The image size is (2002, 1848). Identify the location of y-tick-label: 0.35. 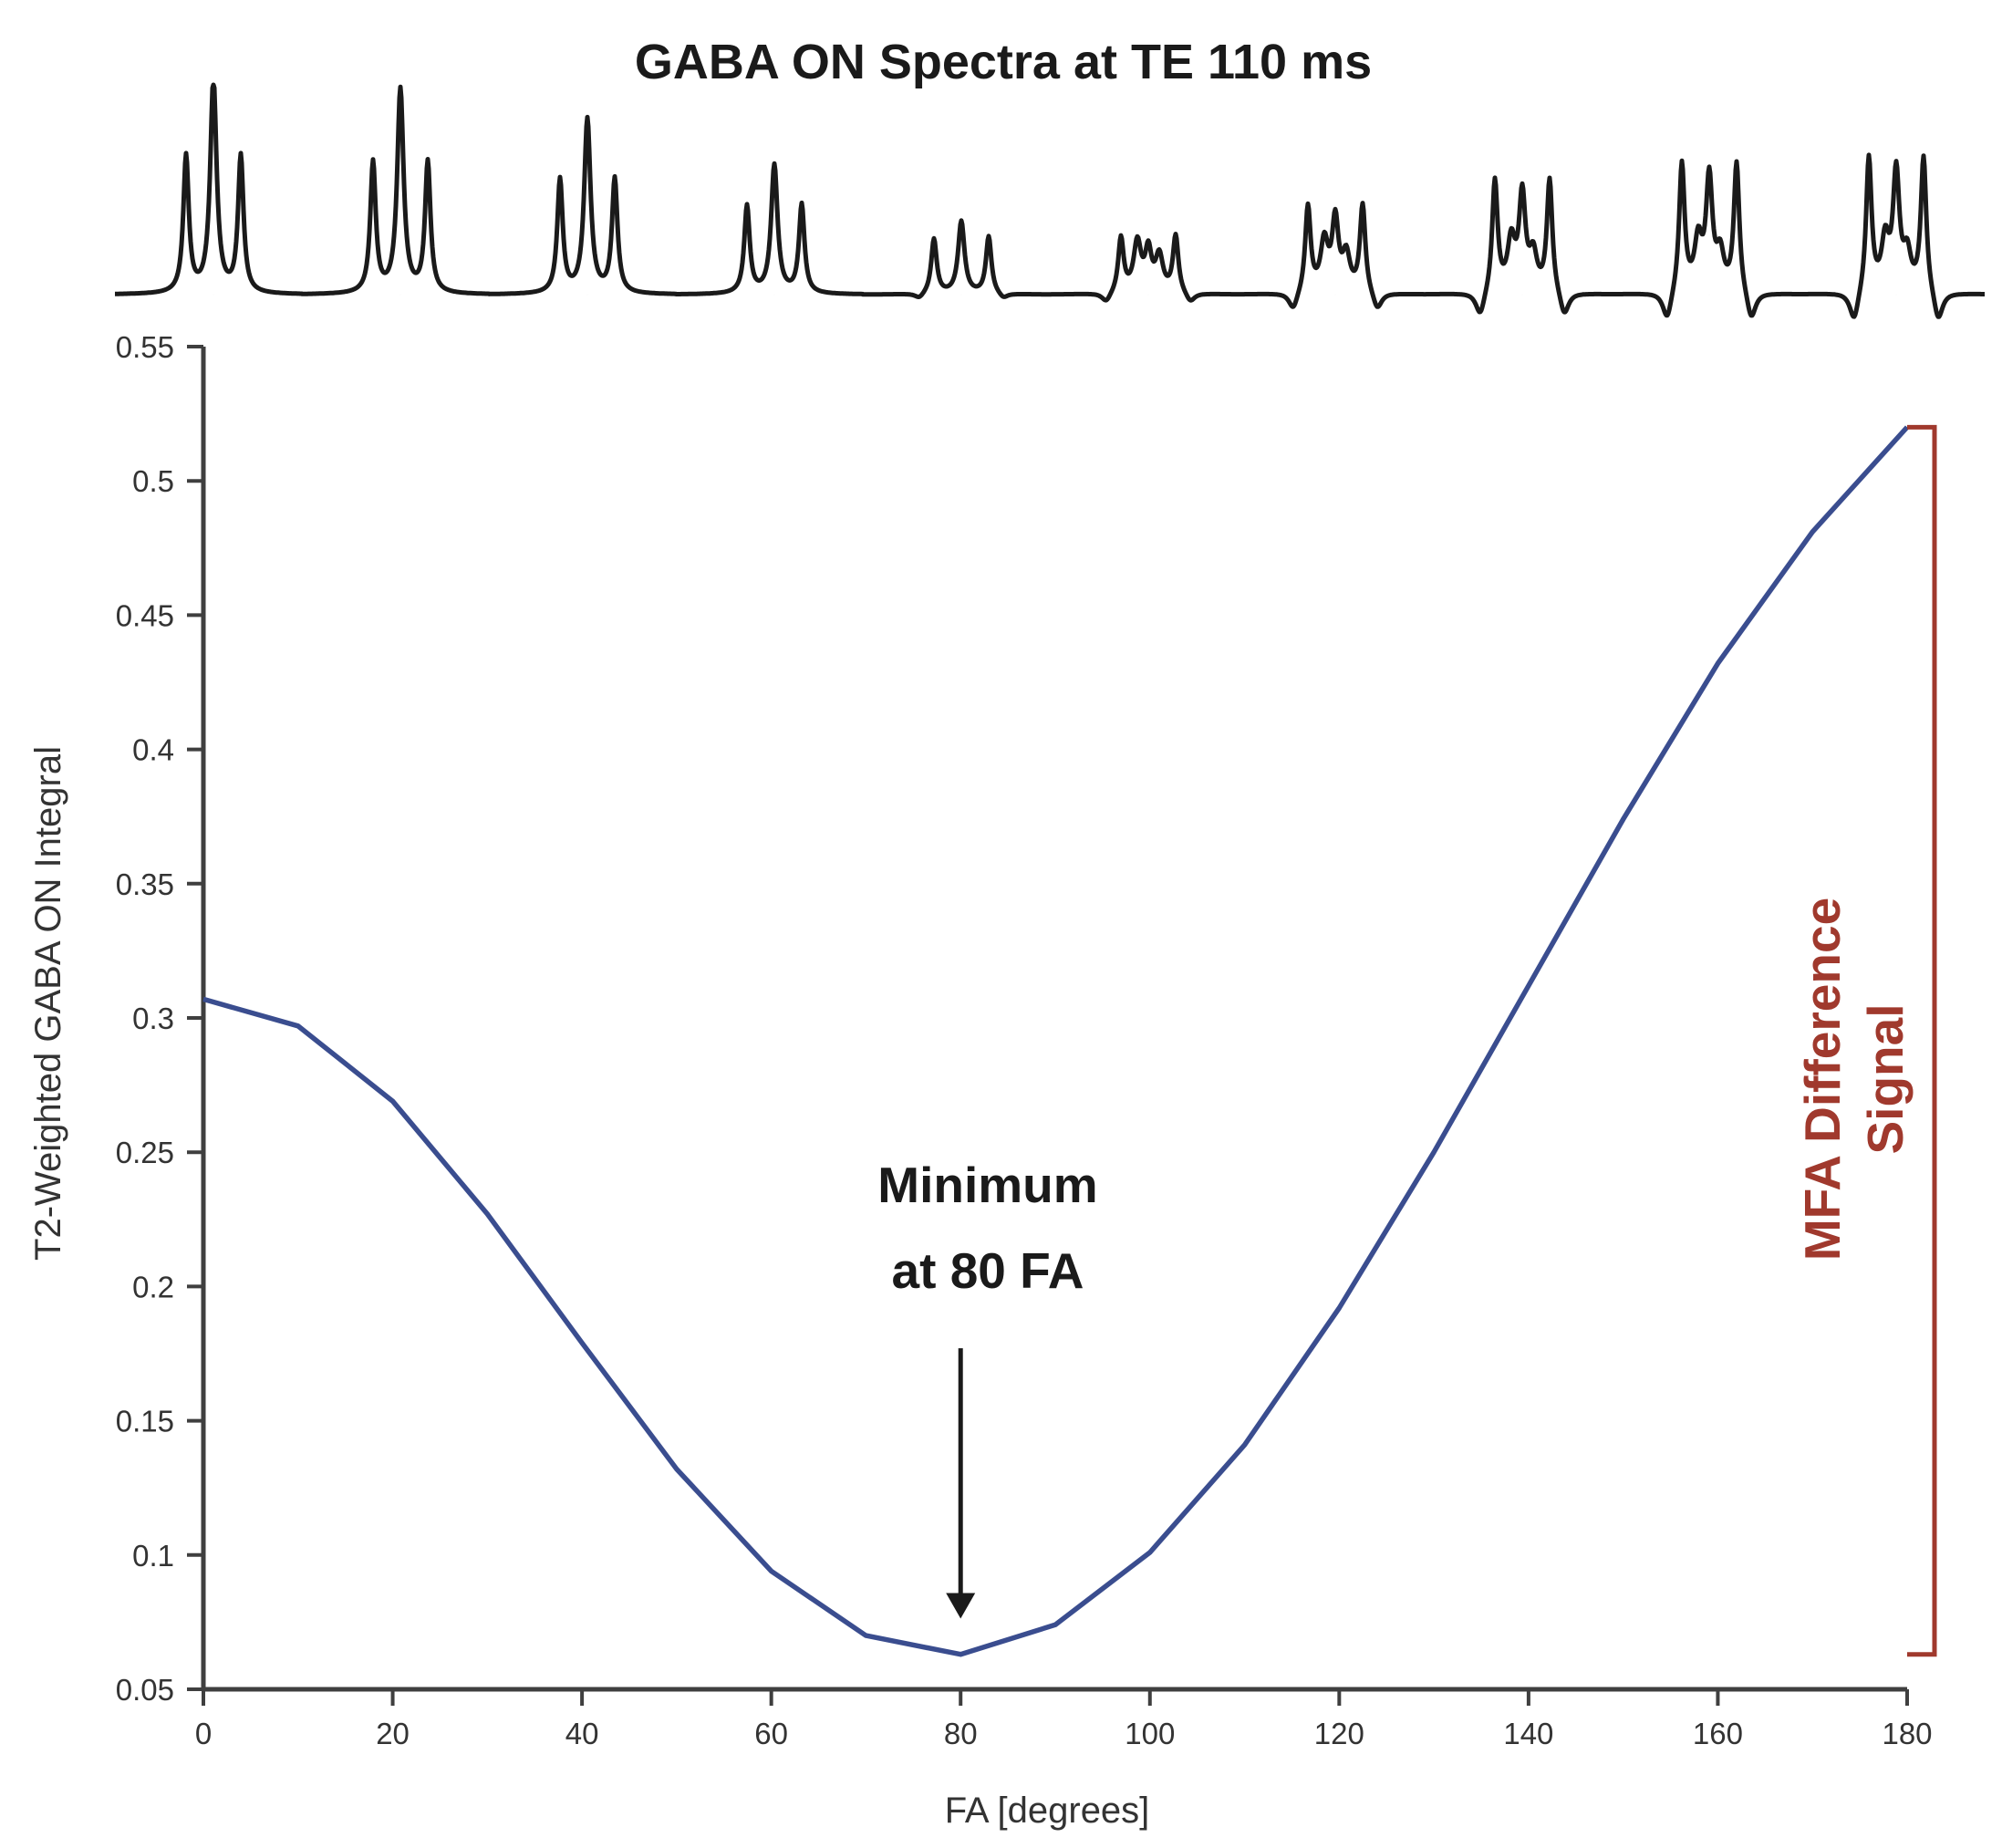
(145, 884).